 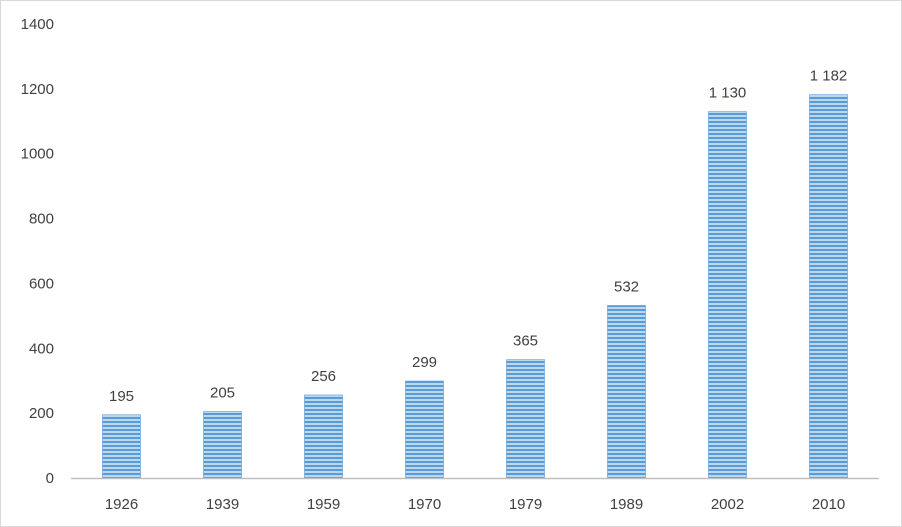 What do you see at coordinates (222, 393) in the screenshot?
I see `data-label-1939: 205` at bounding box center [222, 393].